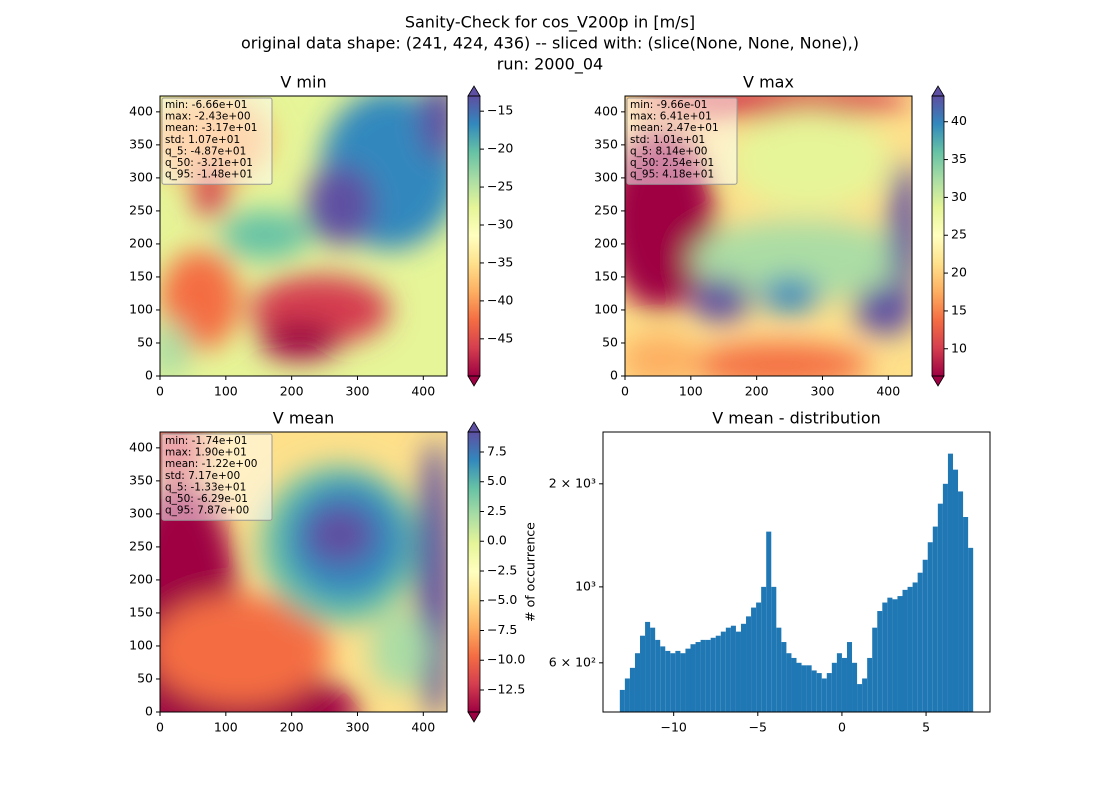 The width and height of the screenshot is (1100, 800). I want to click on colorbar-tick-label: −20, so click(500, 148).